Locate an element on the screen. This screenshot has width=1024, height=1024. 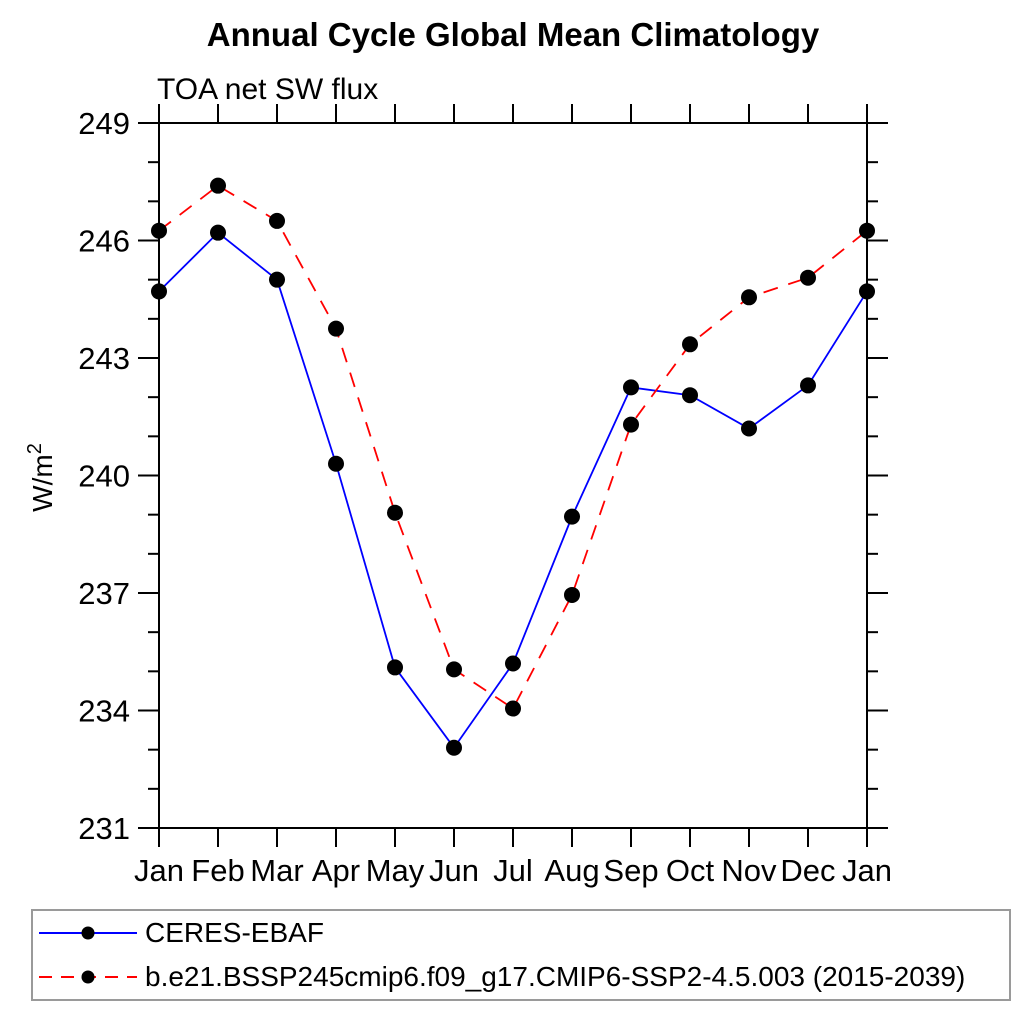
x-tick-label: Oct is located at coordinates (690, 870).